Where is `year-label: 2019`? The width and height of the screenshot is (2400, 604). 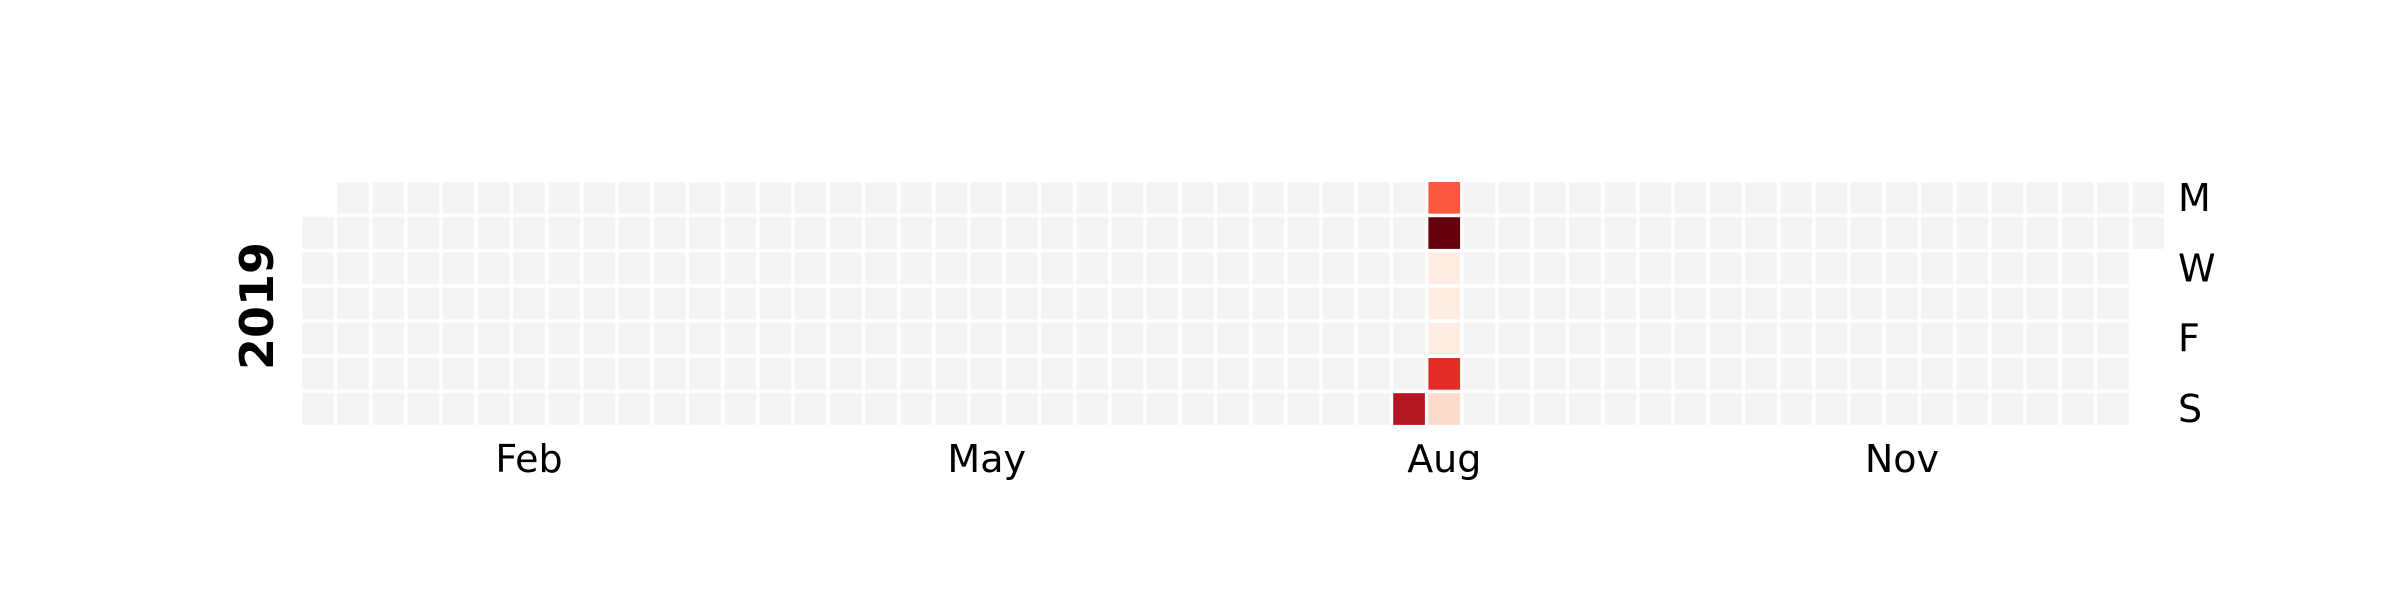 year-label: 2019 is located at coordinates (257, 306).